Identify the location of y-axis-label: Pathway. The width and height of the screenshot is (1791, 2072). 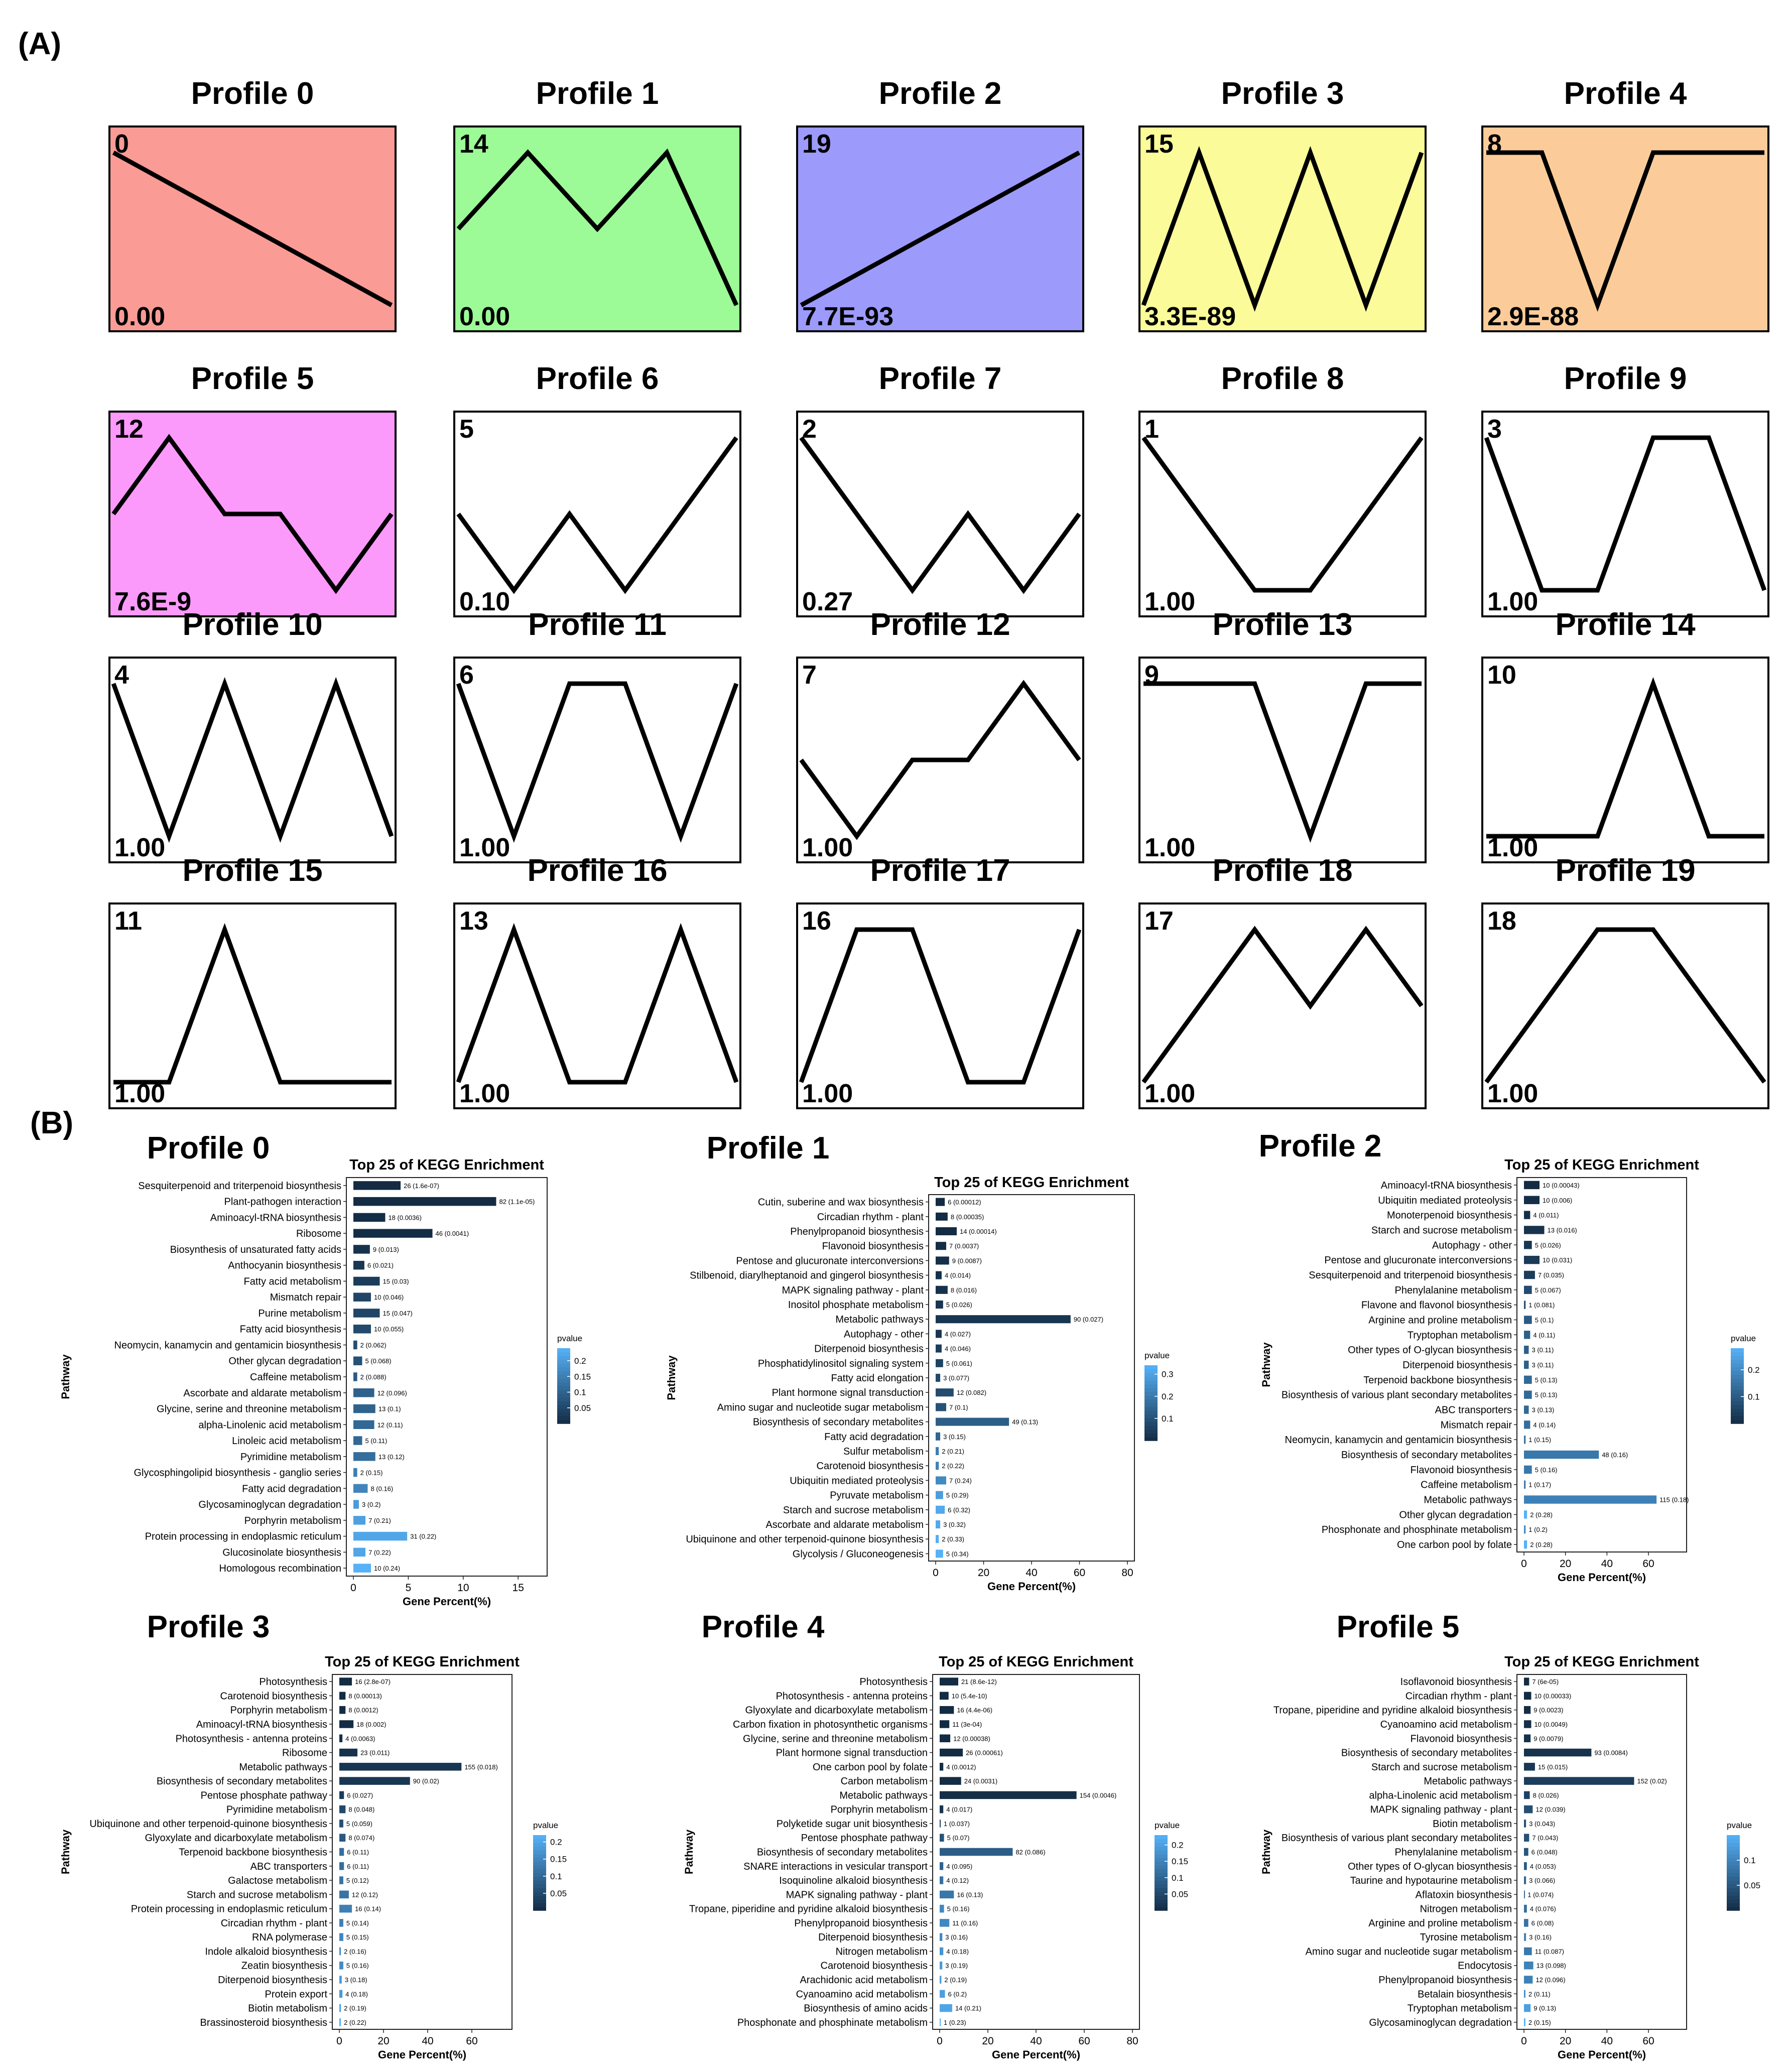
(1266, 1364).